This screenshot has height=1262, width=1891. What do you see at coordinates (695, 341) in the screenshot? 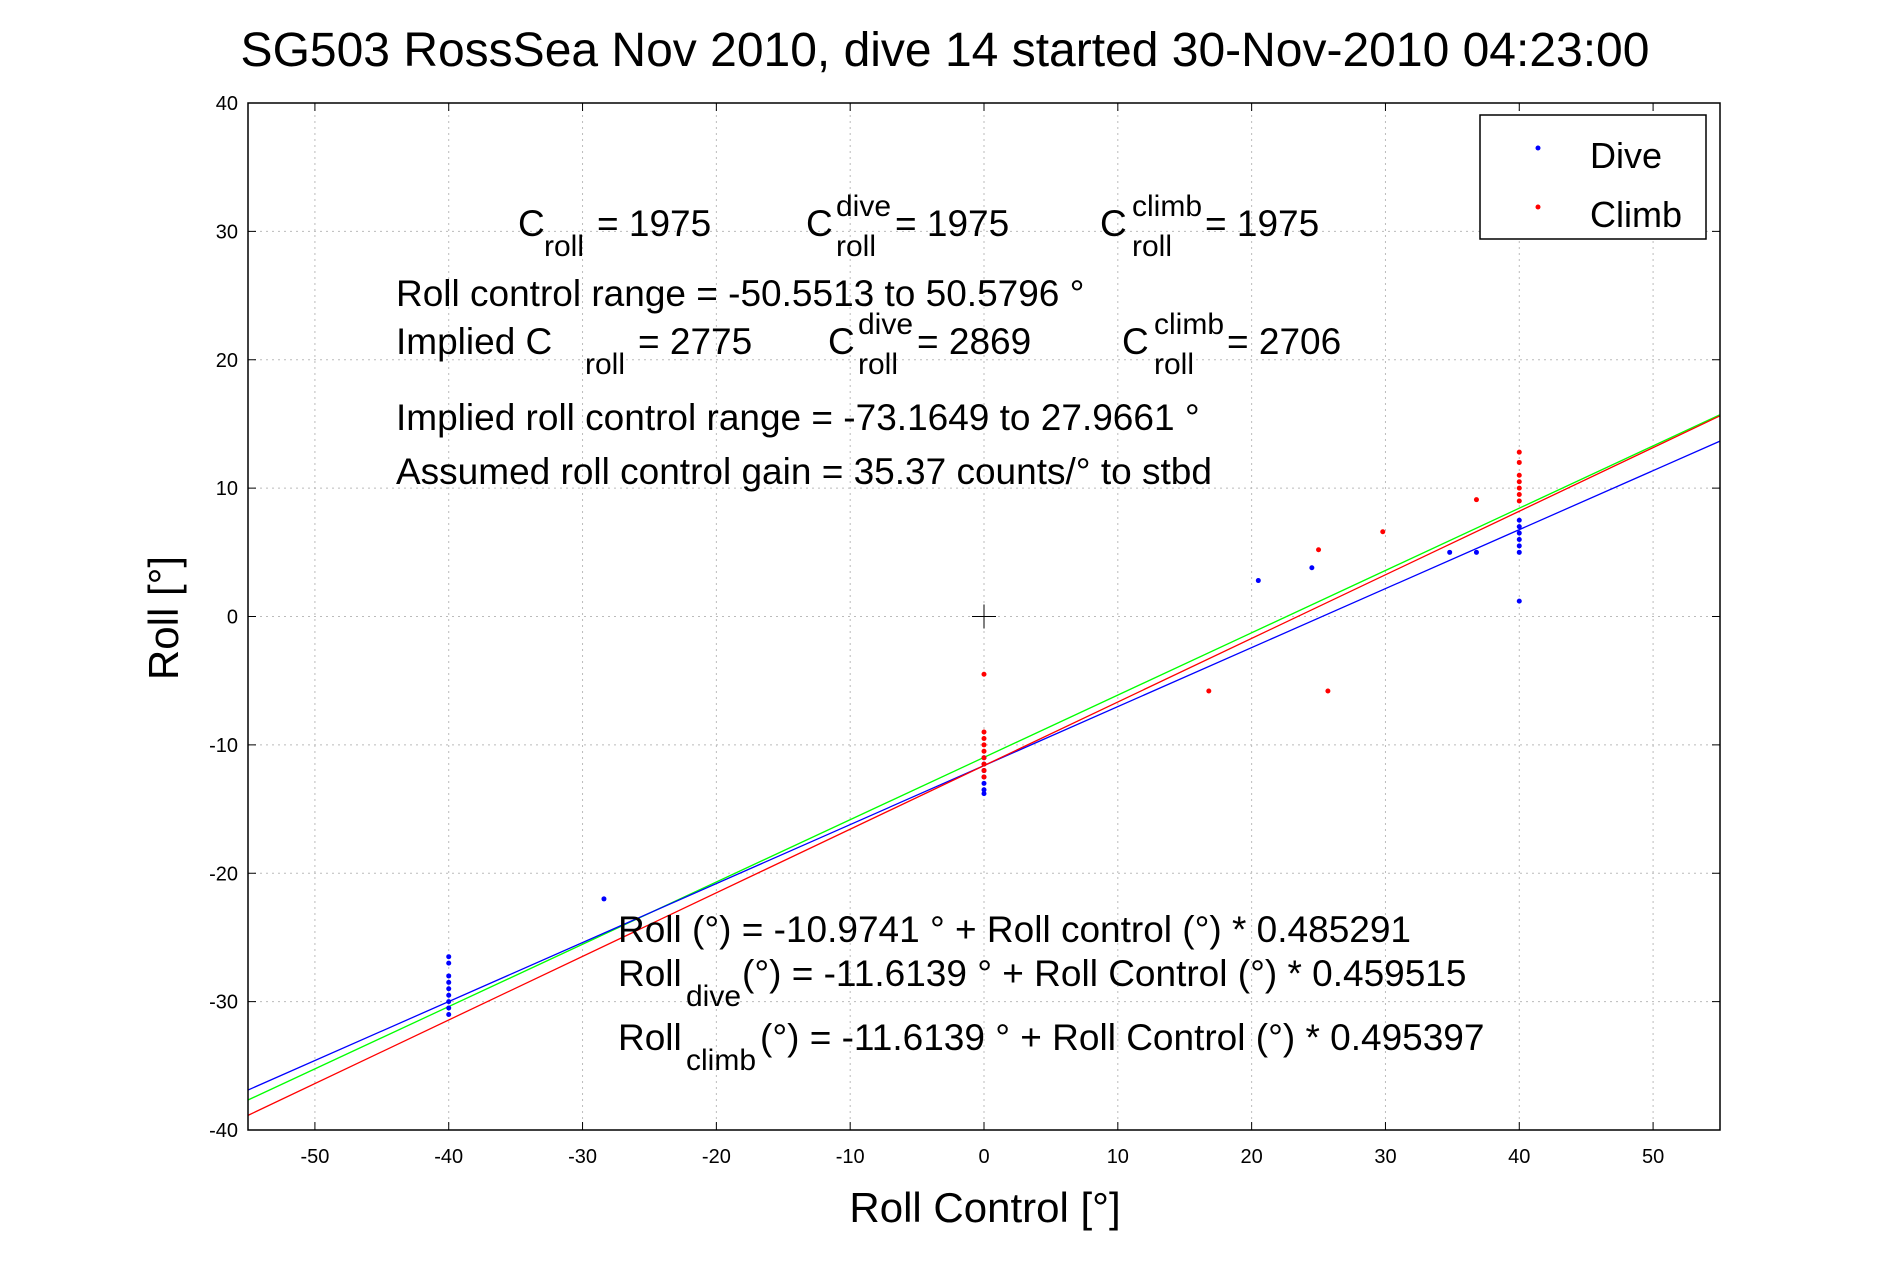
I see `svg-text: = 2775` at bounding box center [695, 341].